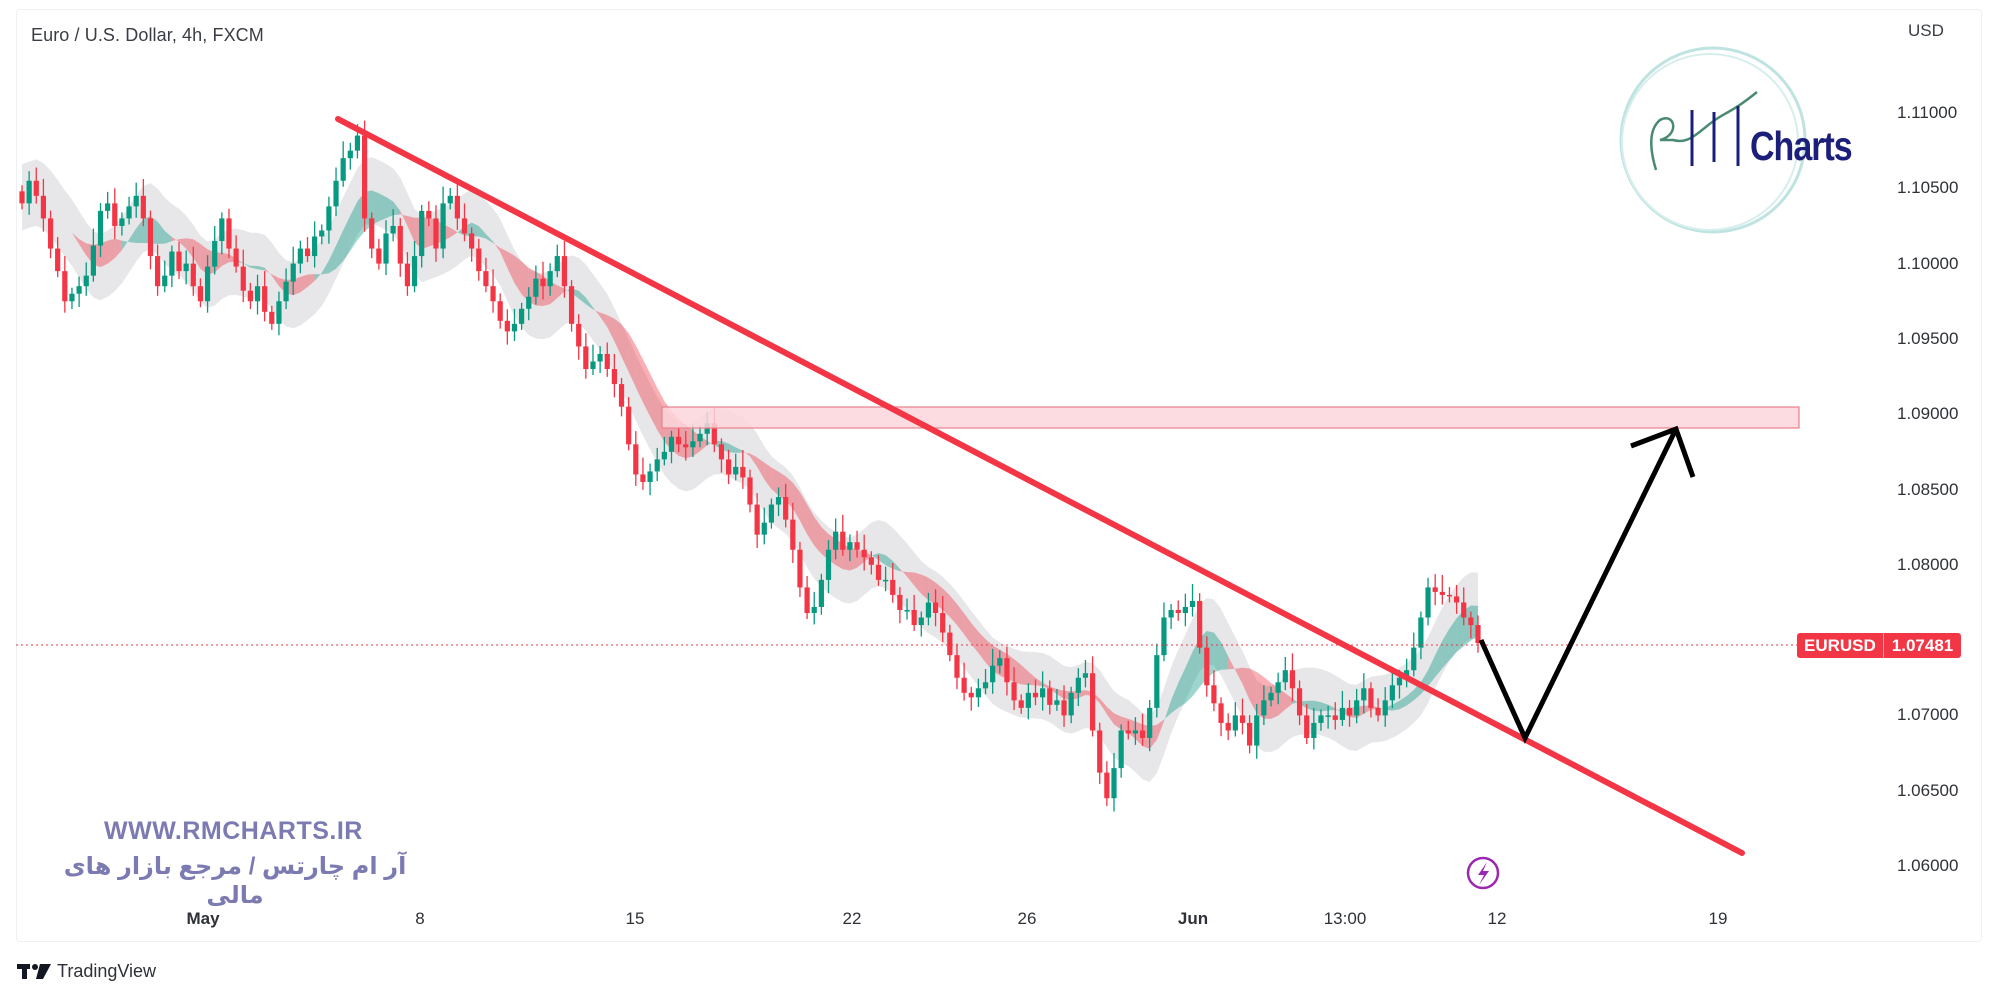  What do you see at coordinates (107, 971) in the screenshot?
I see `tradingview-label: TradingView` at bounding box center [107, 971].